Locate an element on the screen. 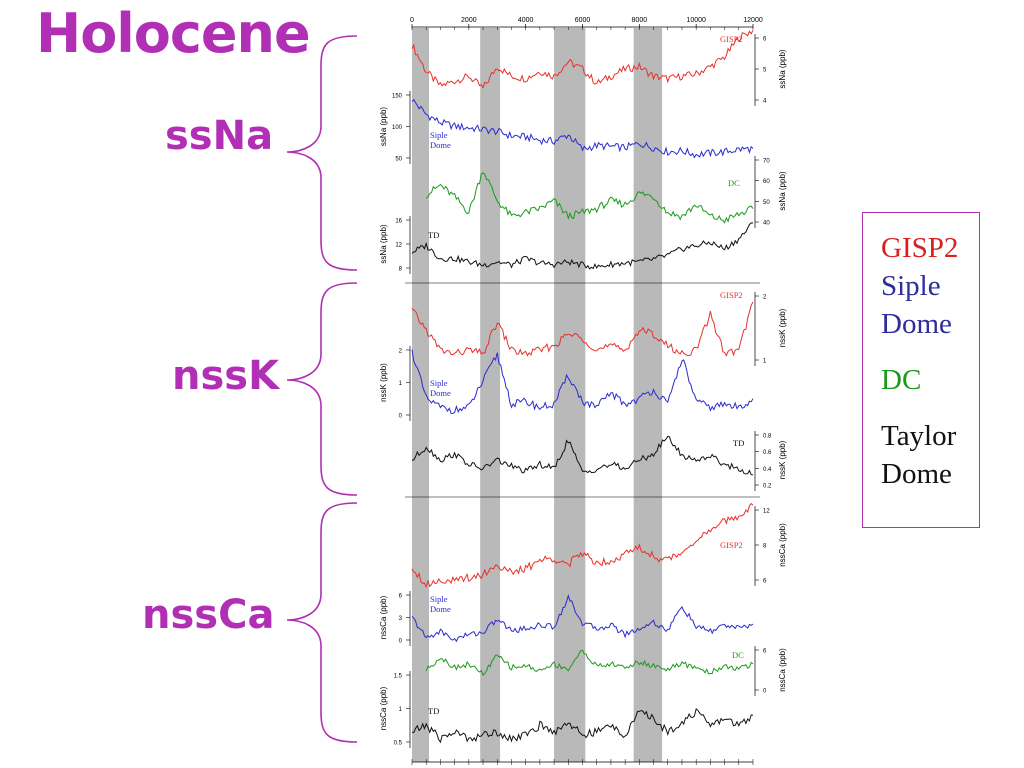  y-tick-label: 1.5 is located at coordinates (398, 677).